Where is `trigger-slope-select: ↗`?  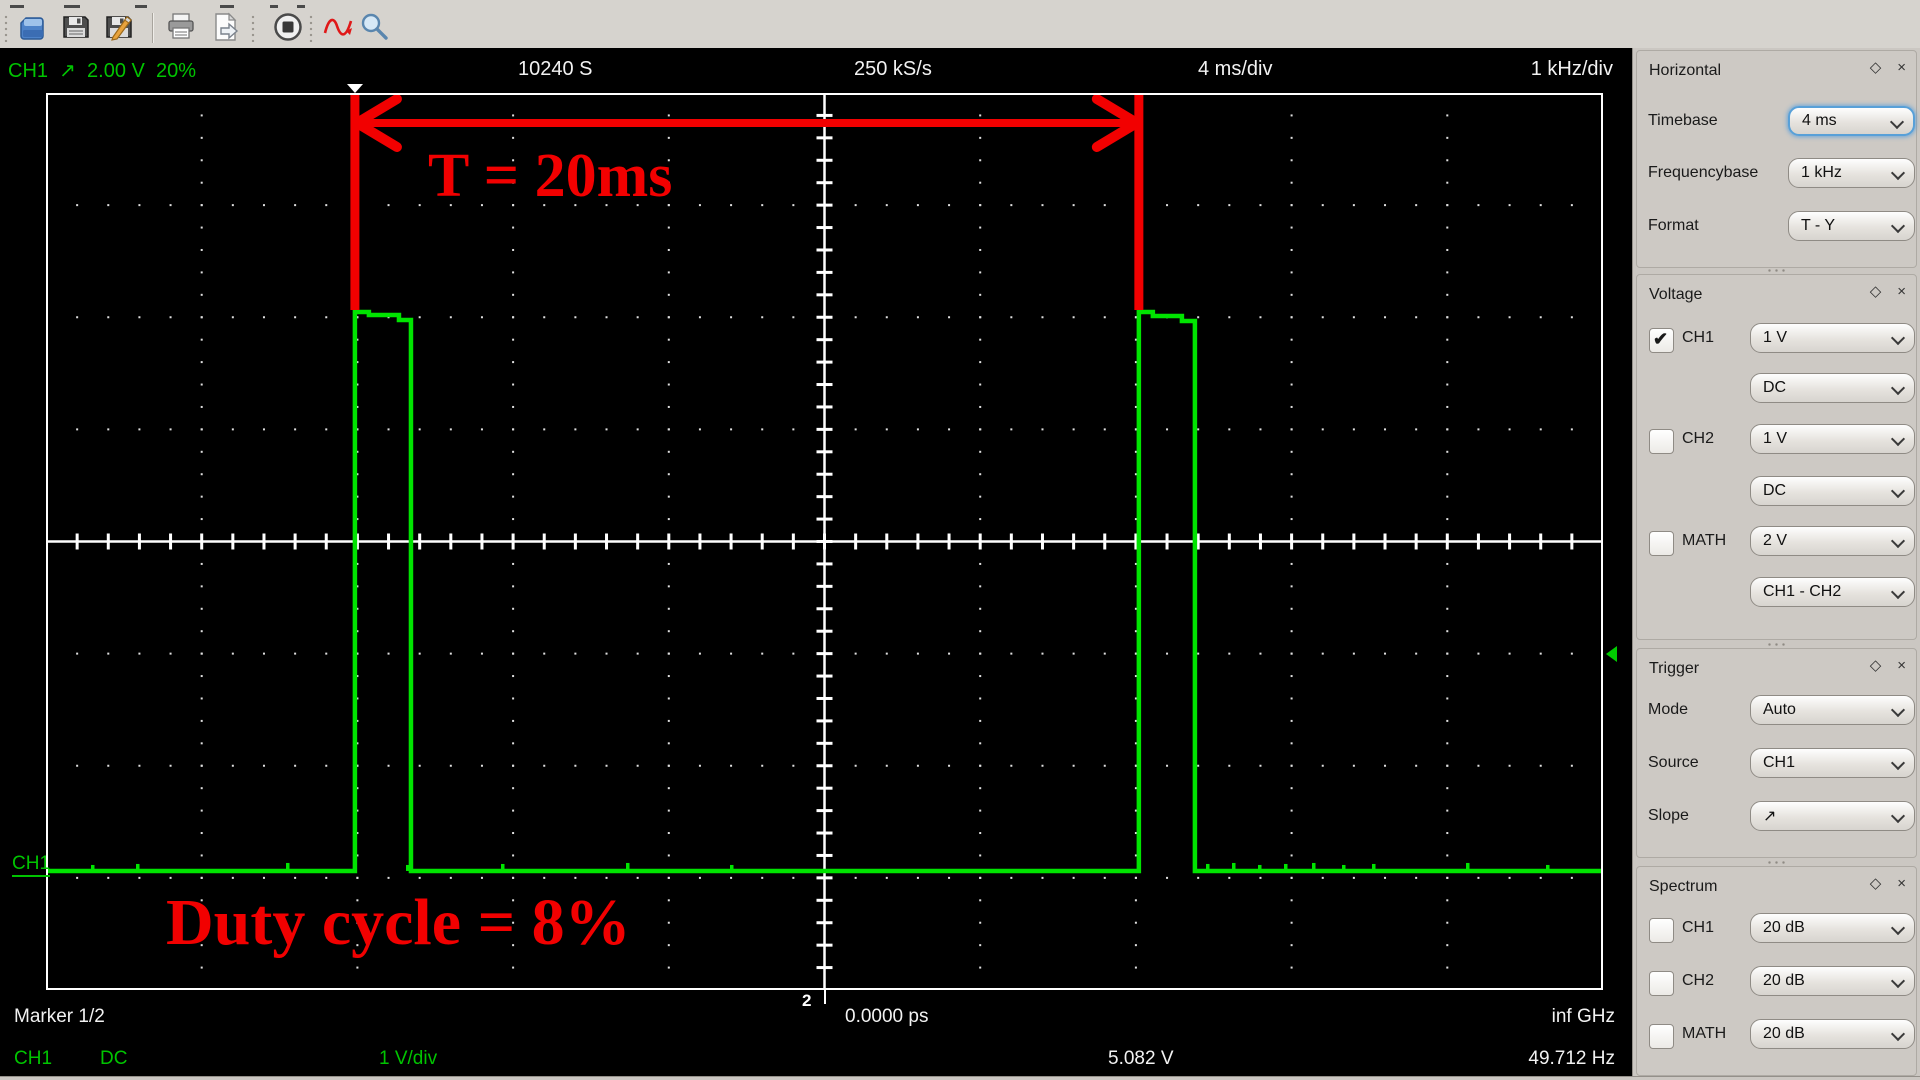
trigger-slope-select: ↗ is located at coordinates (1832, 816).